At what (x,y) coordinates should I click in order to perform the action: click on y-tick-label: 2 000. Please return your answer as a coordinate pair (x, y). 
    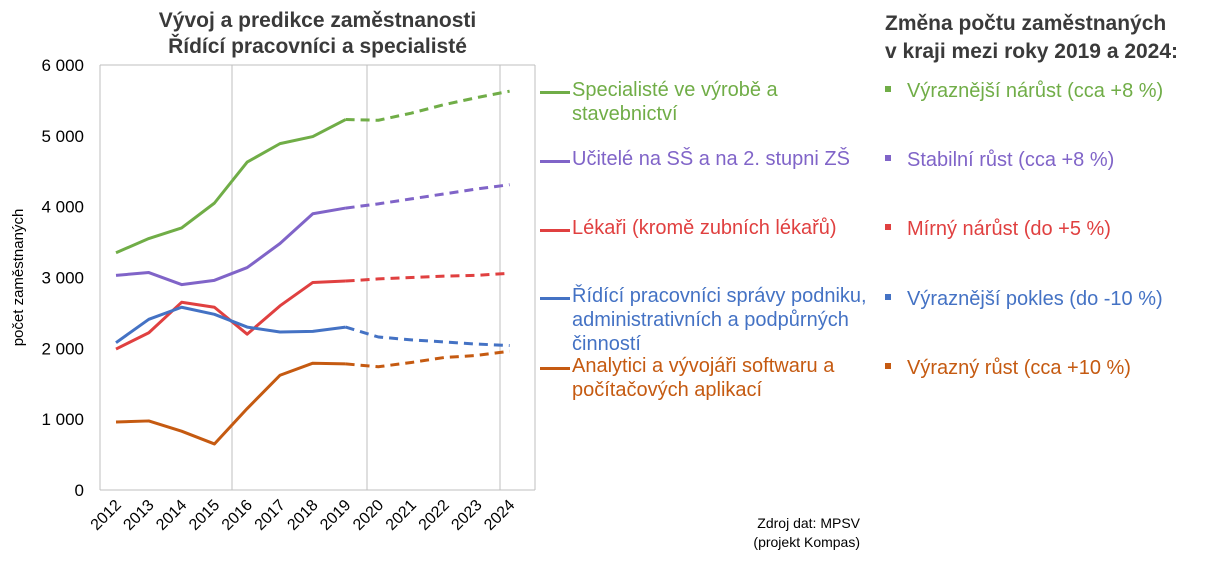
    Looking at the image, I should click on (62, 348).